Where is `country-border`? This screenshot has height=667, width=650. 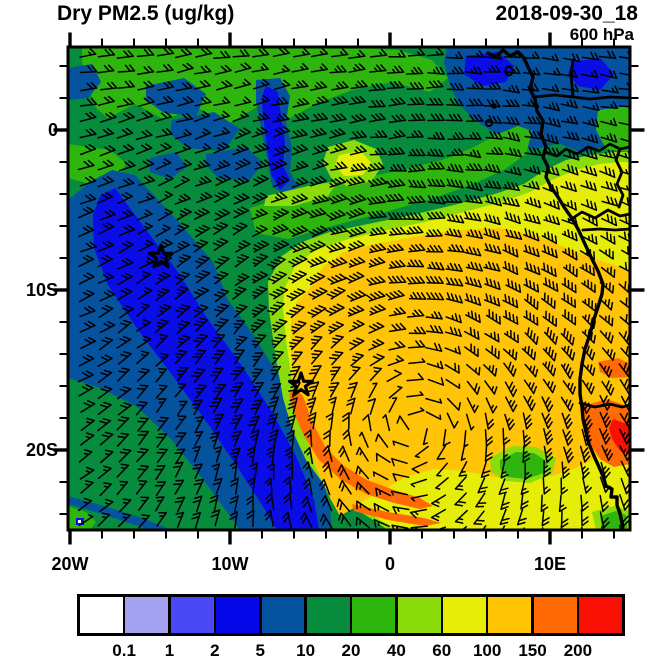 country-border is located at coordinates (580, 97).